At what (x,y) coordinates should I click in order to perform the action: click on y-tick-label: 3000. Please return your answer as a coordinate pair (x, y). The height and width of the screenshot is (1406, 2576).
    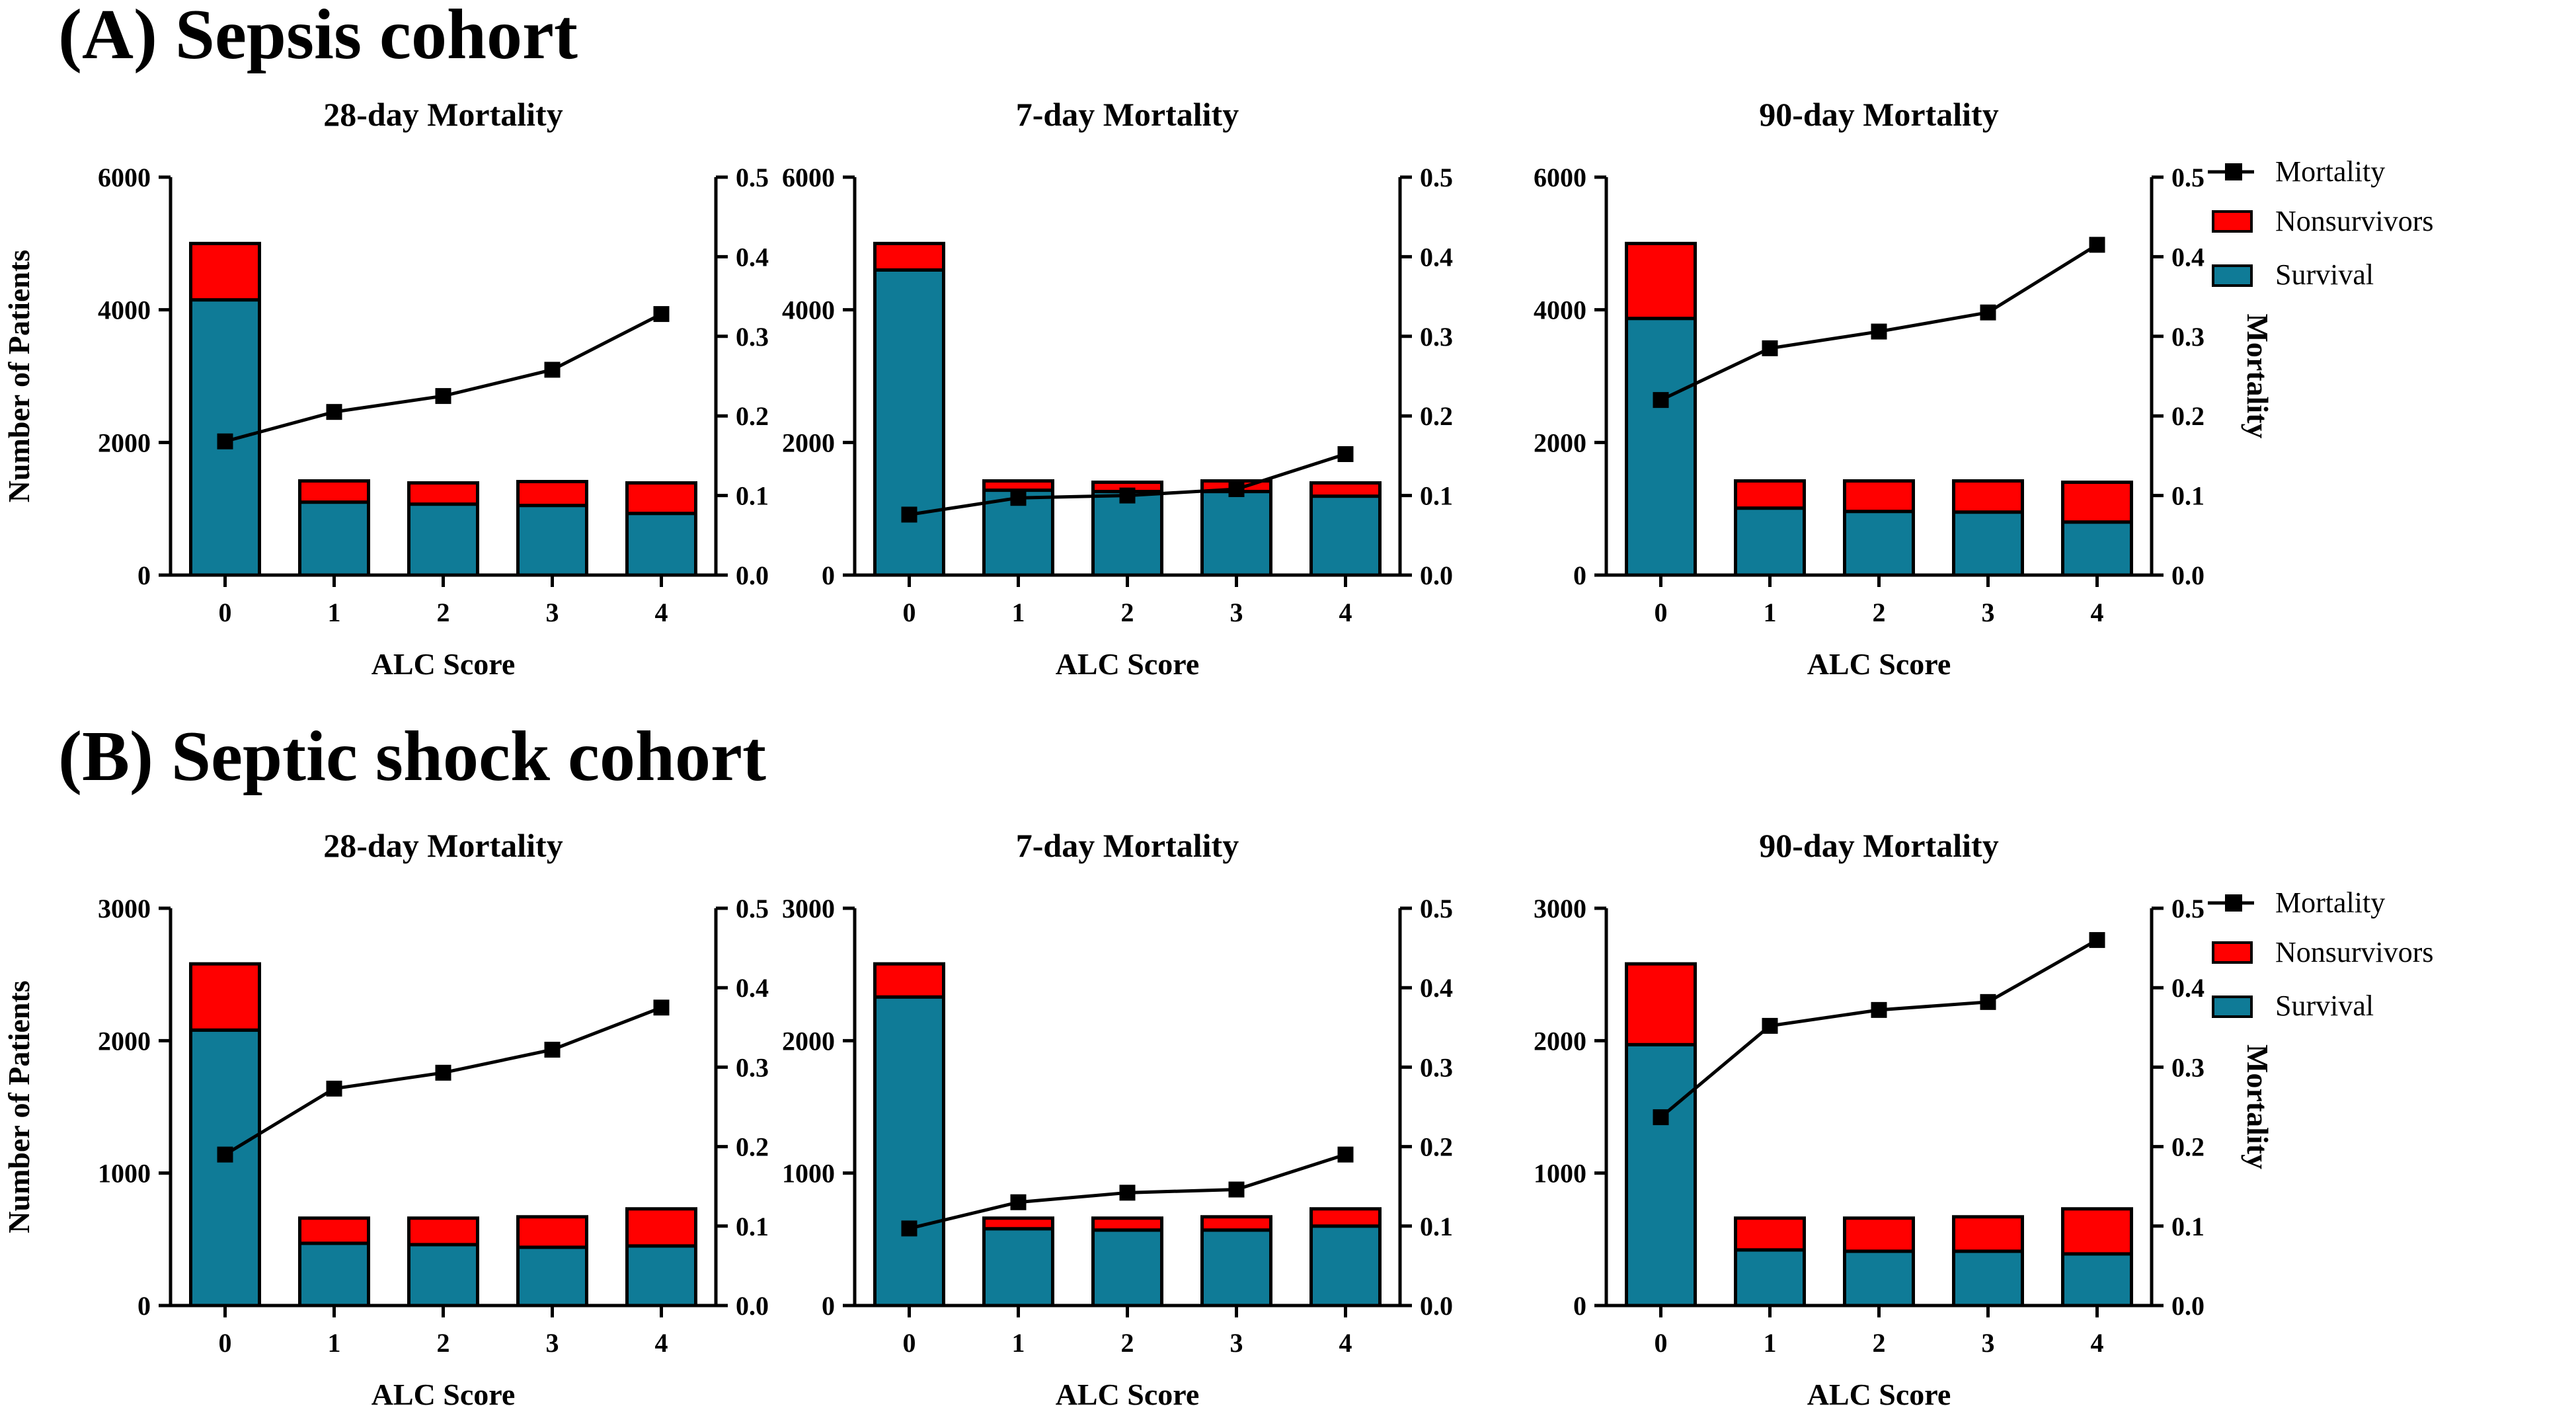
    Looking at the image, I should click on (124, 908).